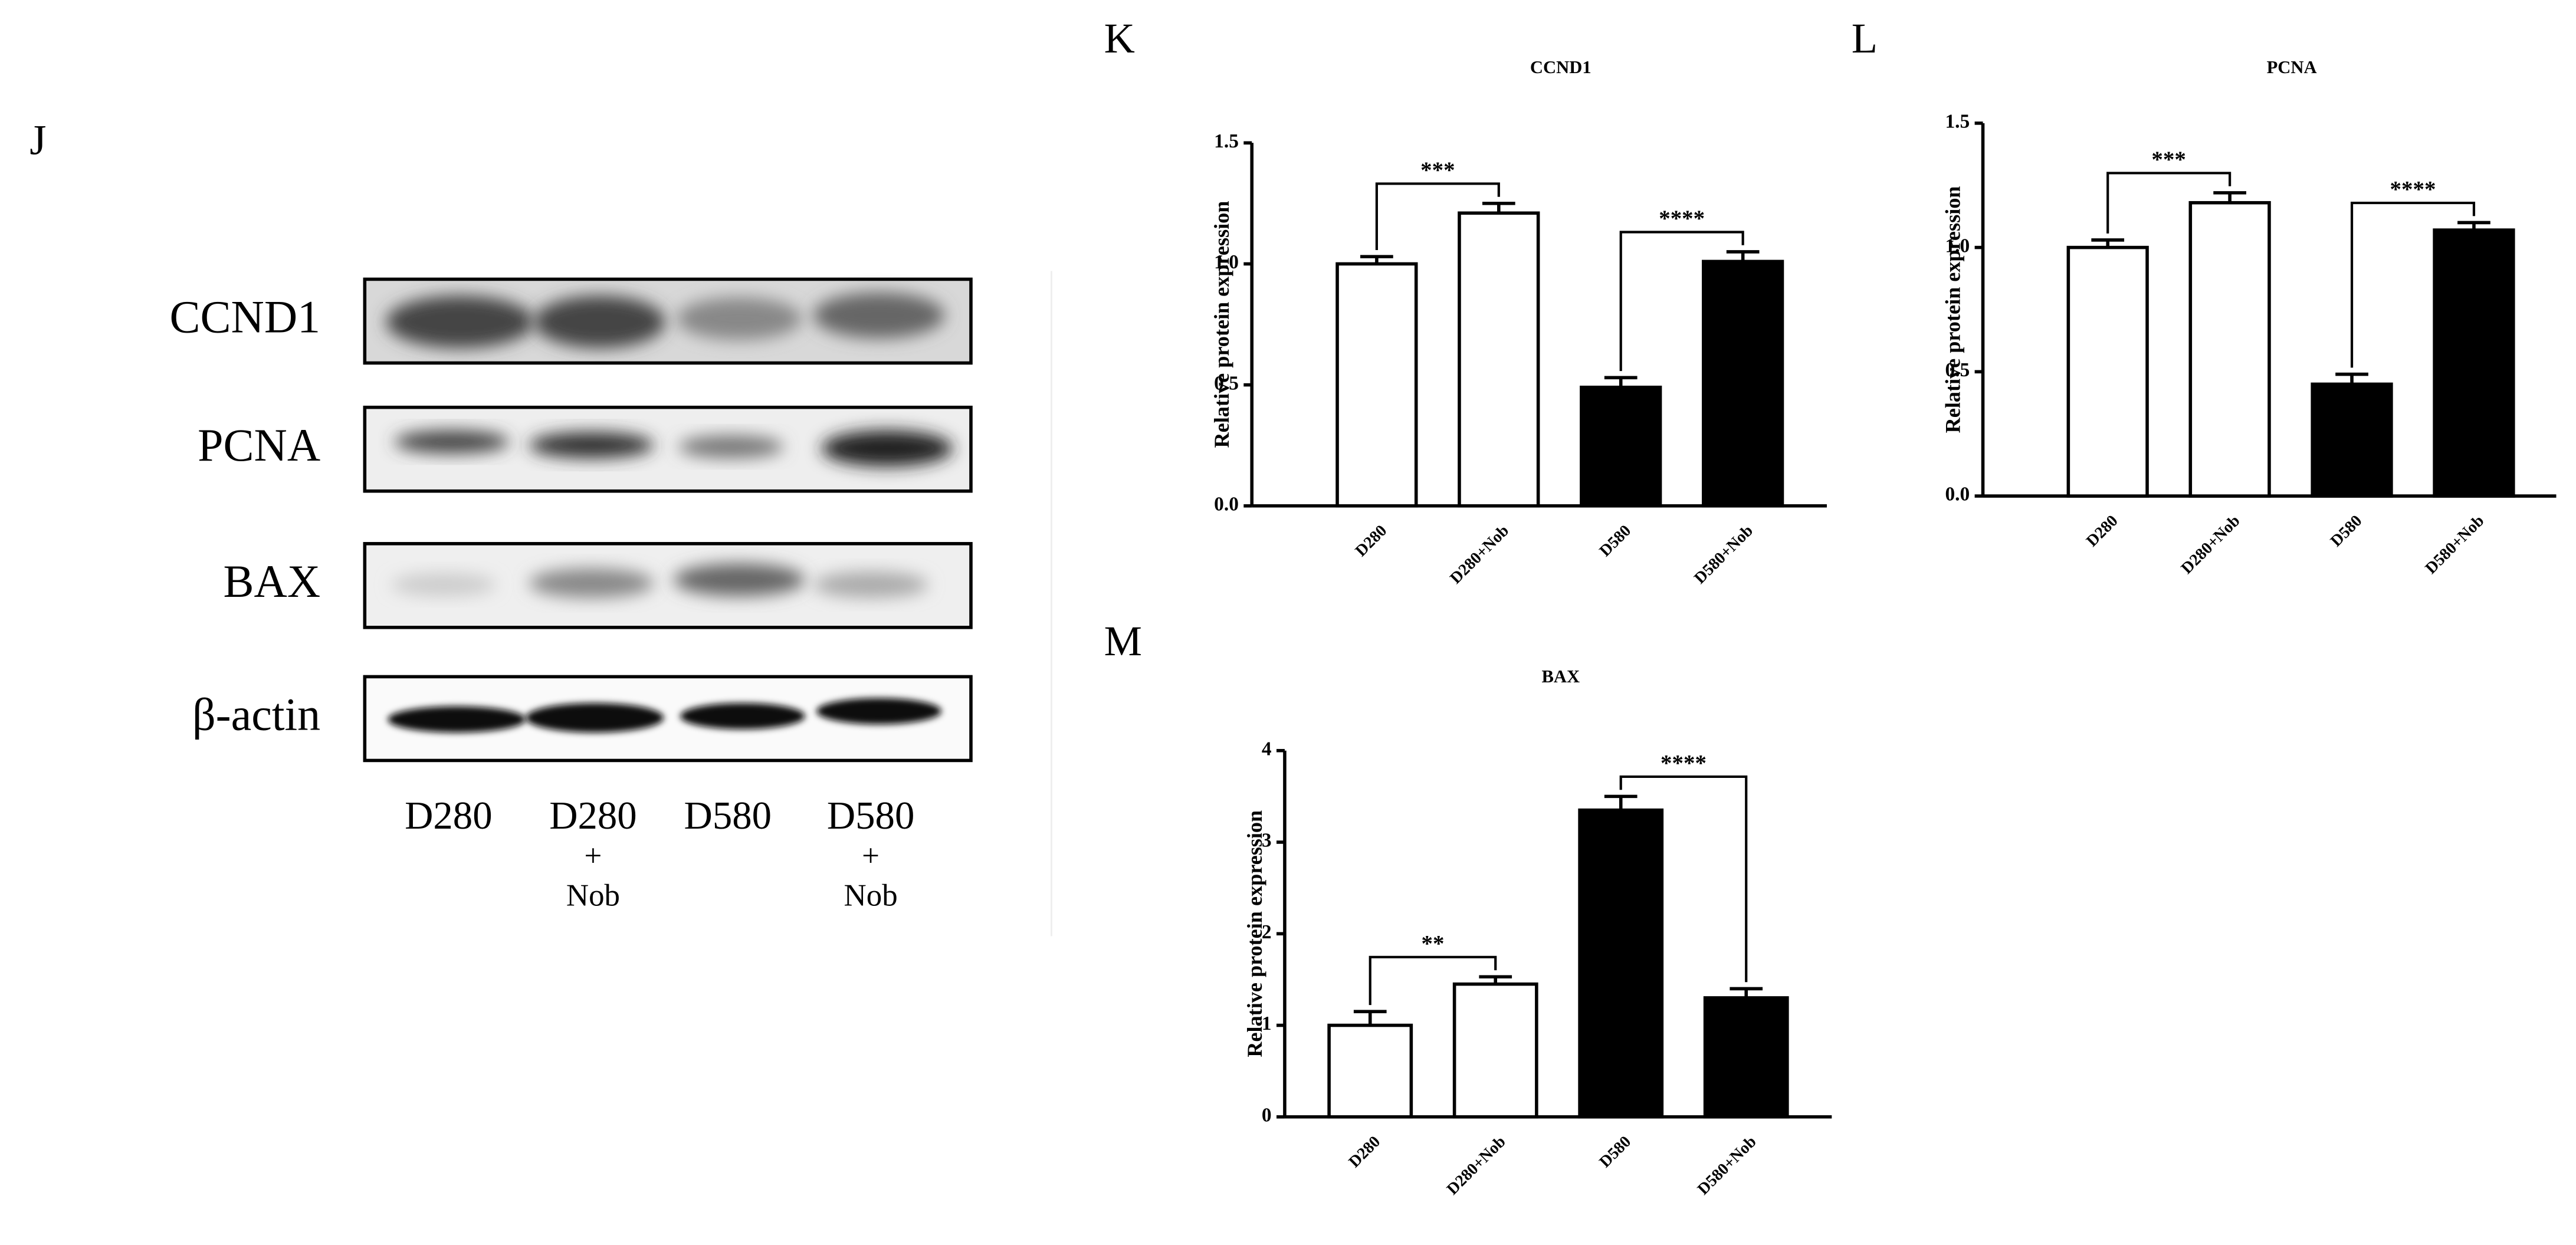 The image size is (2576, 1245). I want to click on y-tick-label: 4, so click(1267, 749).